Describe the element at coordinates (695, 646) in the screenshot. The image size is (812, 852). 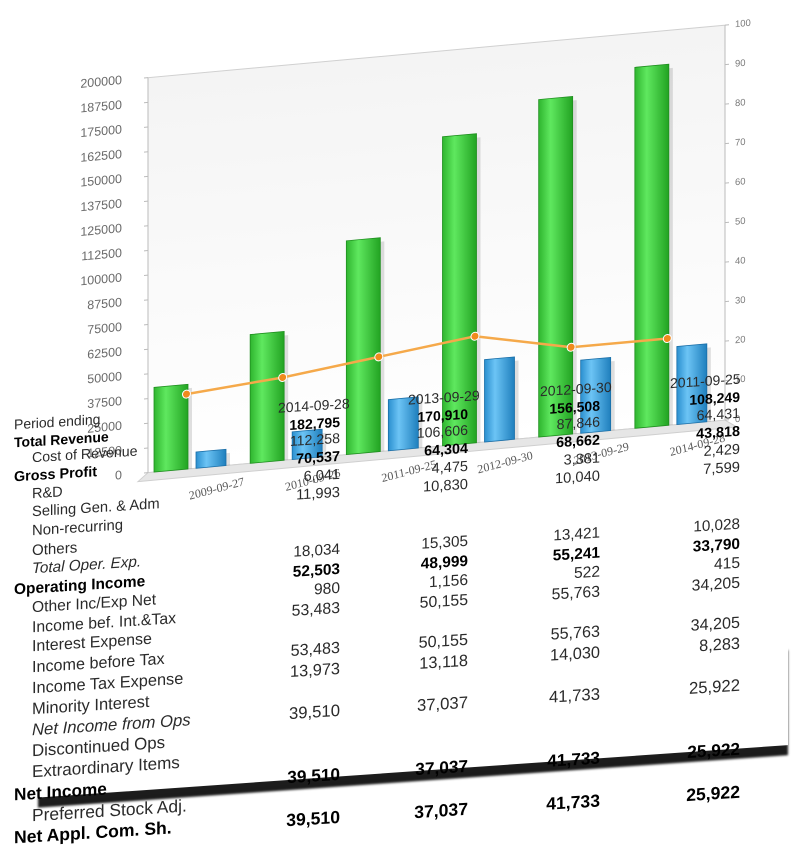
I see `row-value: 8,283` at that location.